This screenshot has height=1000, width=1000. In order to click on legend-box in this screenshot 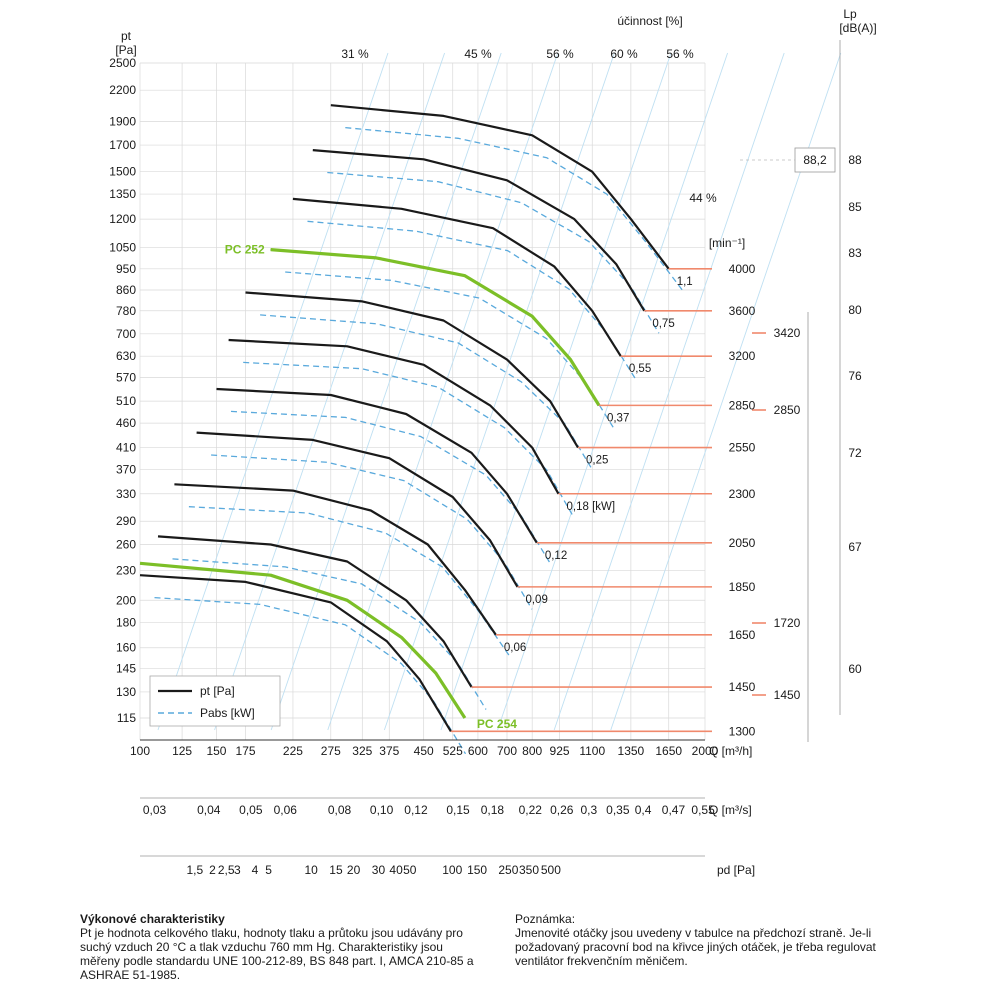, I will do `click(215, 701)`.